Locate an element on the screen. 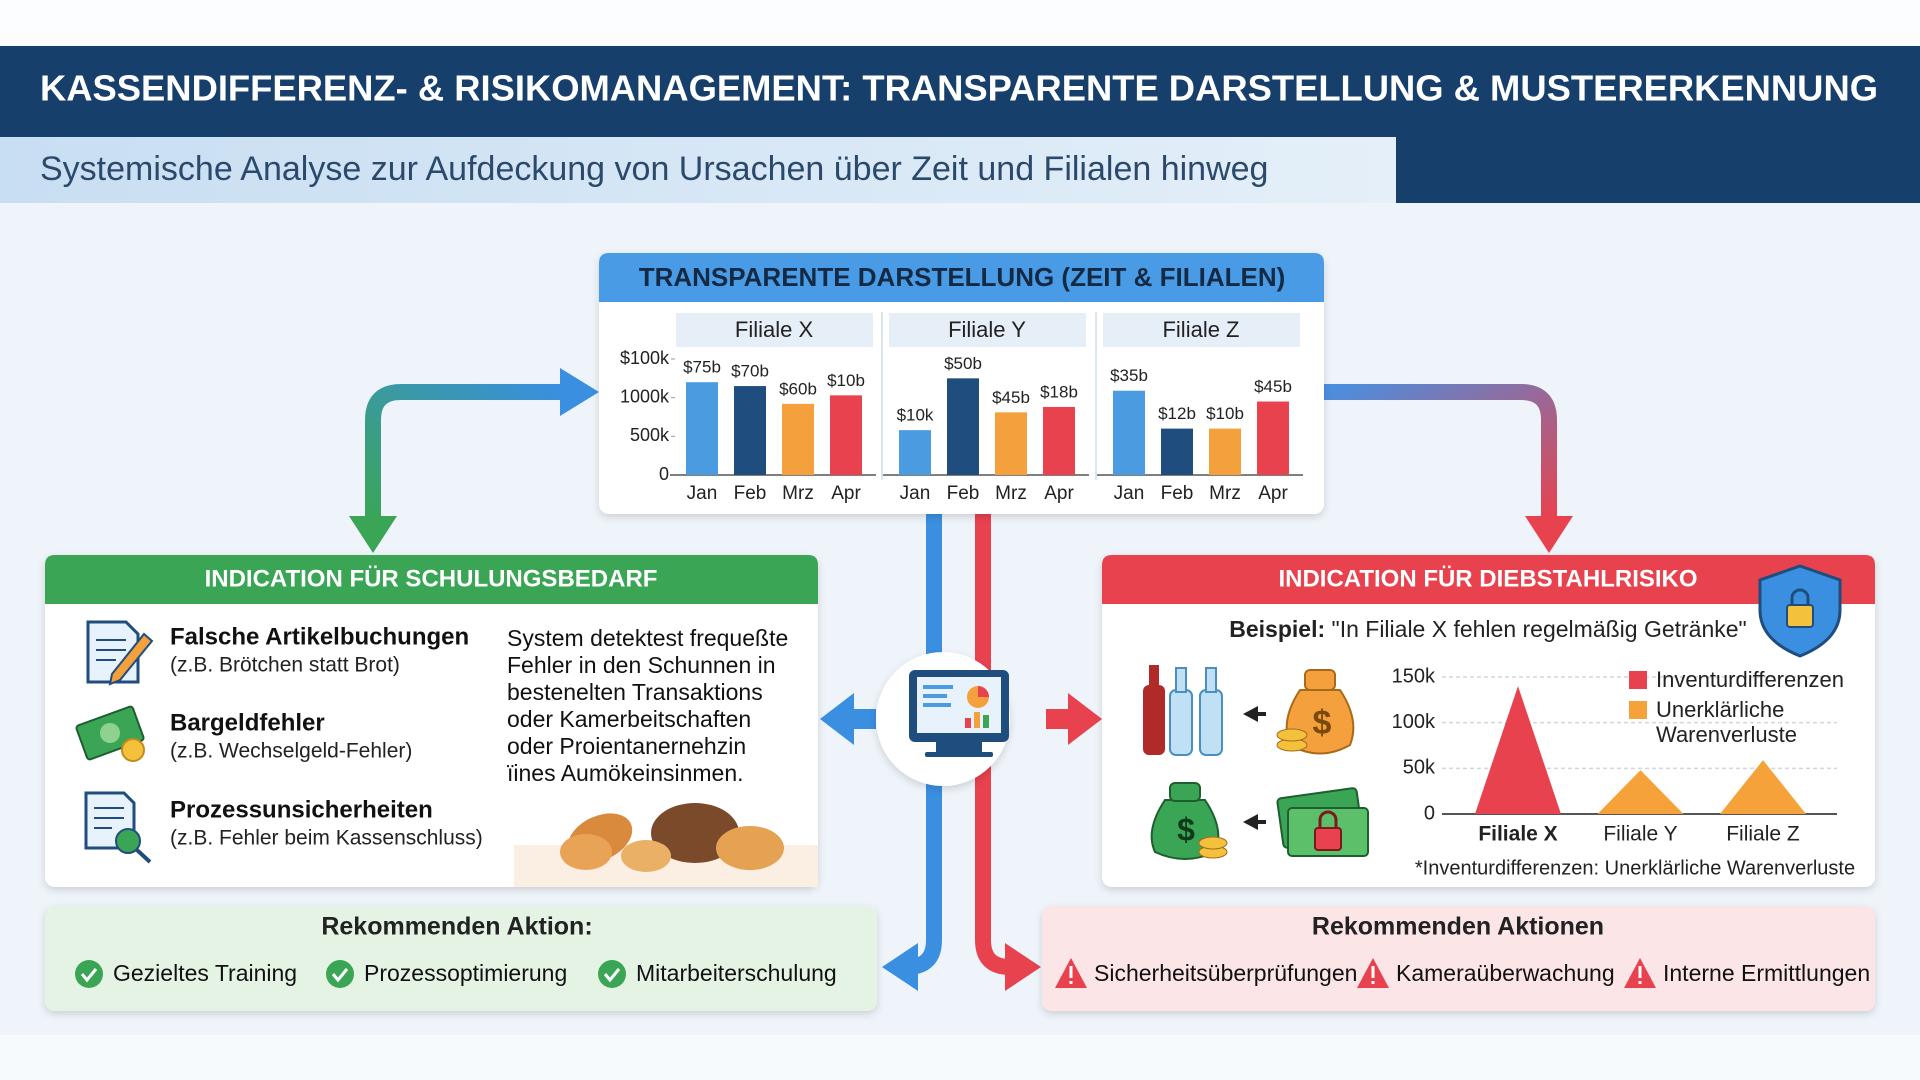  left-panel-title: INDICATION FÜR SCHULUNGSBEDARF is located at coordinates (431, 578).